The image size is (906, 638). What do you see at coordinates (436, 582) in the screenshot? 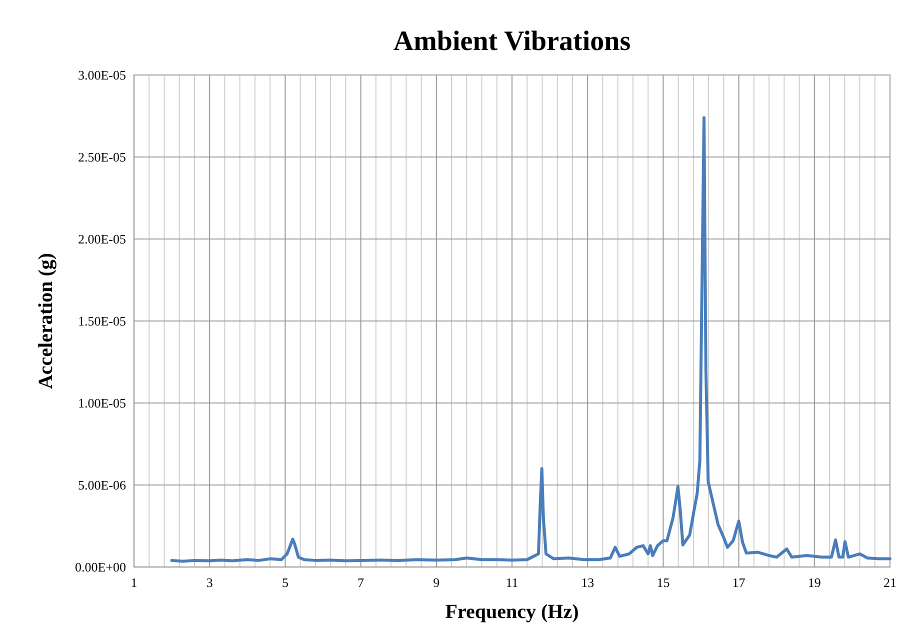
I see `x-tick-label: 9` at bounding box center [436, 582].